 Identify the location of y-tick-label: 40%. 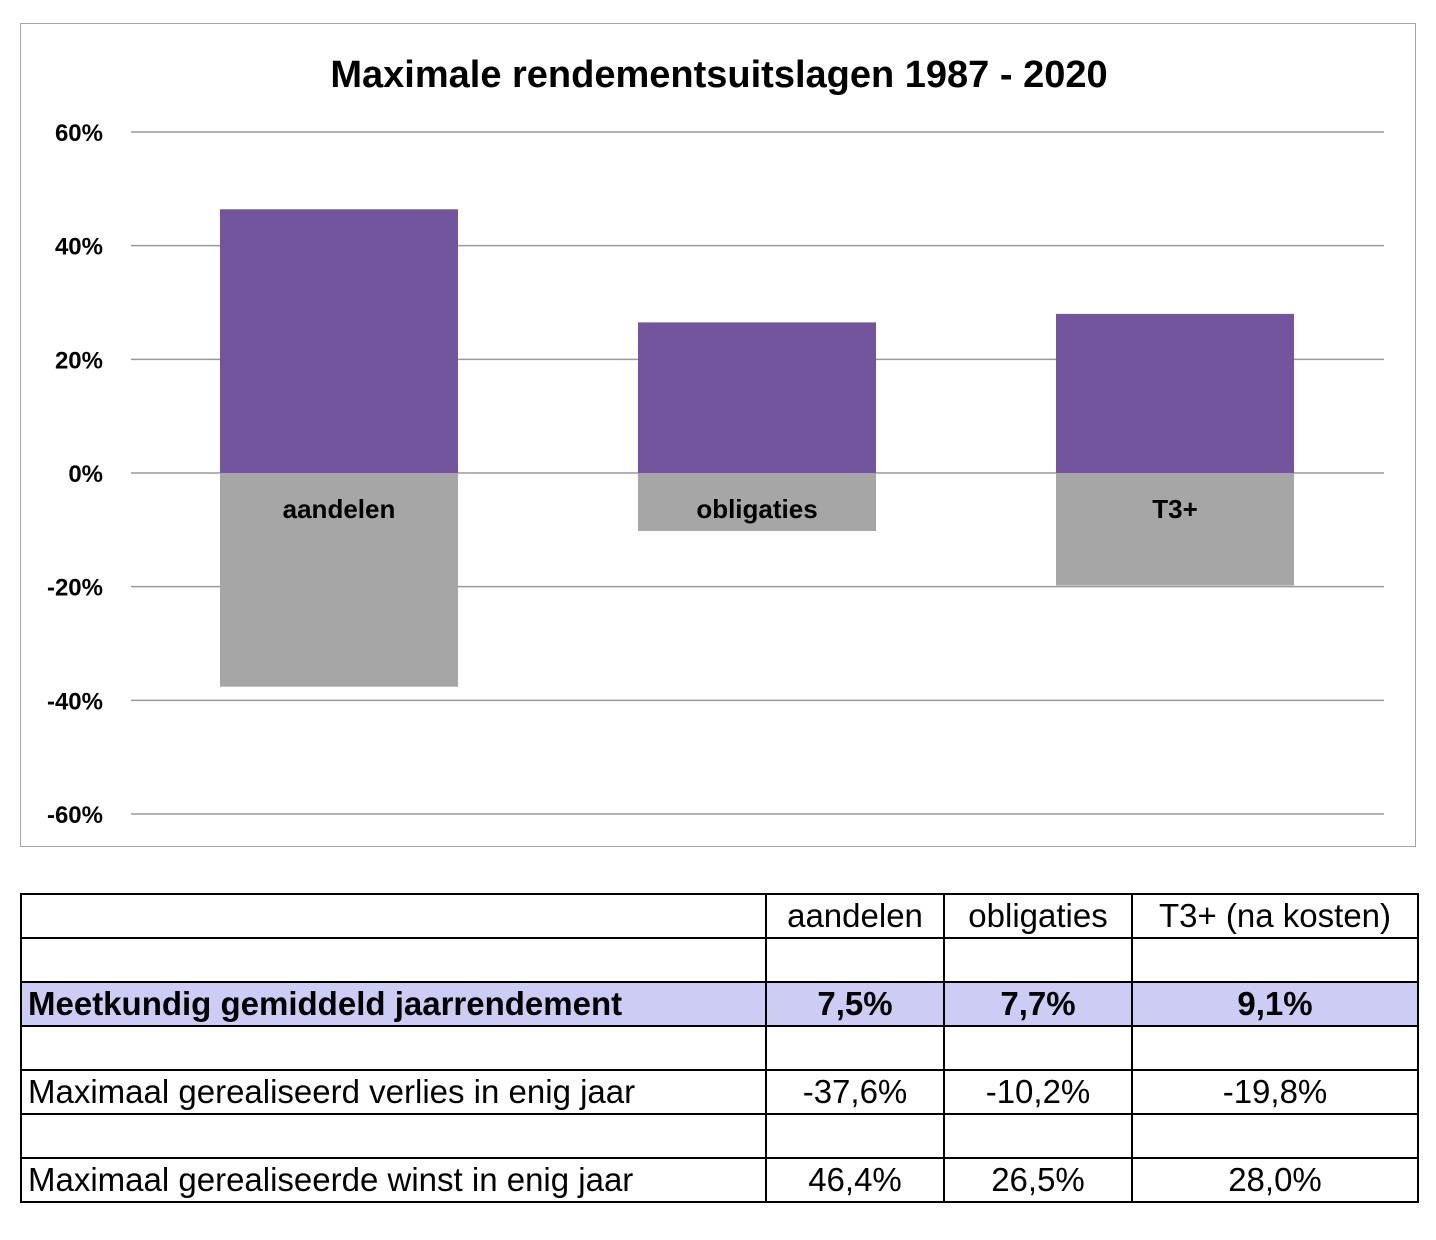
(79, 247).